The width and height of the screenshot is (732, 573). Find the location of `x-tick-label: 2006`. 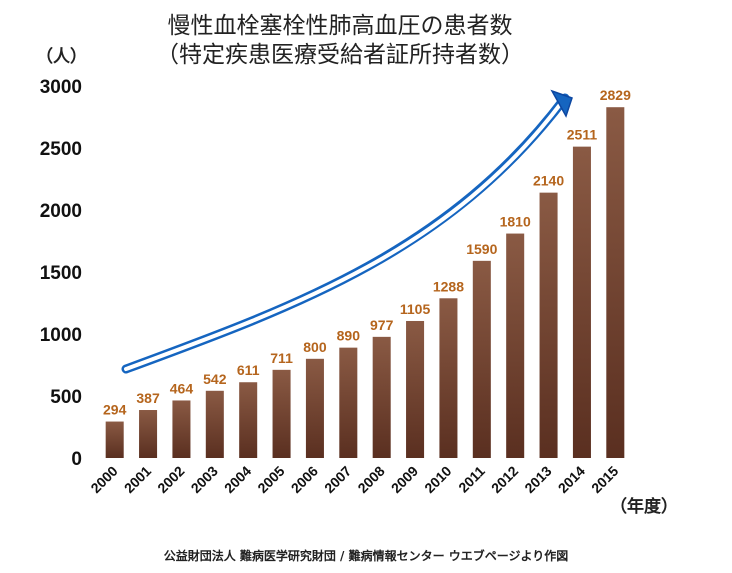

x-tick-label: 2006 is located at coordinates (304, 479).